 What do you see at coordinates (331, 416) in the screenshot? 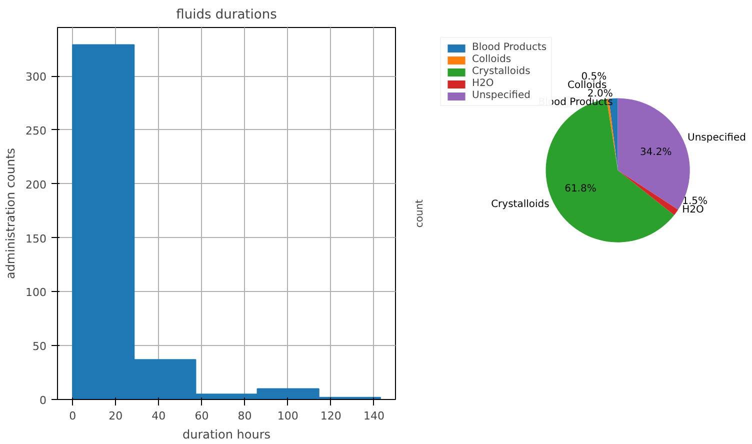
I see `x-tick-label: 120` at bounding box center [331, 416].